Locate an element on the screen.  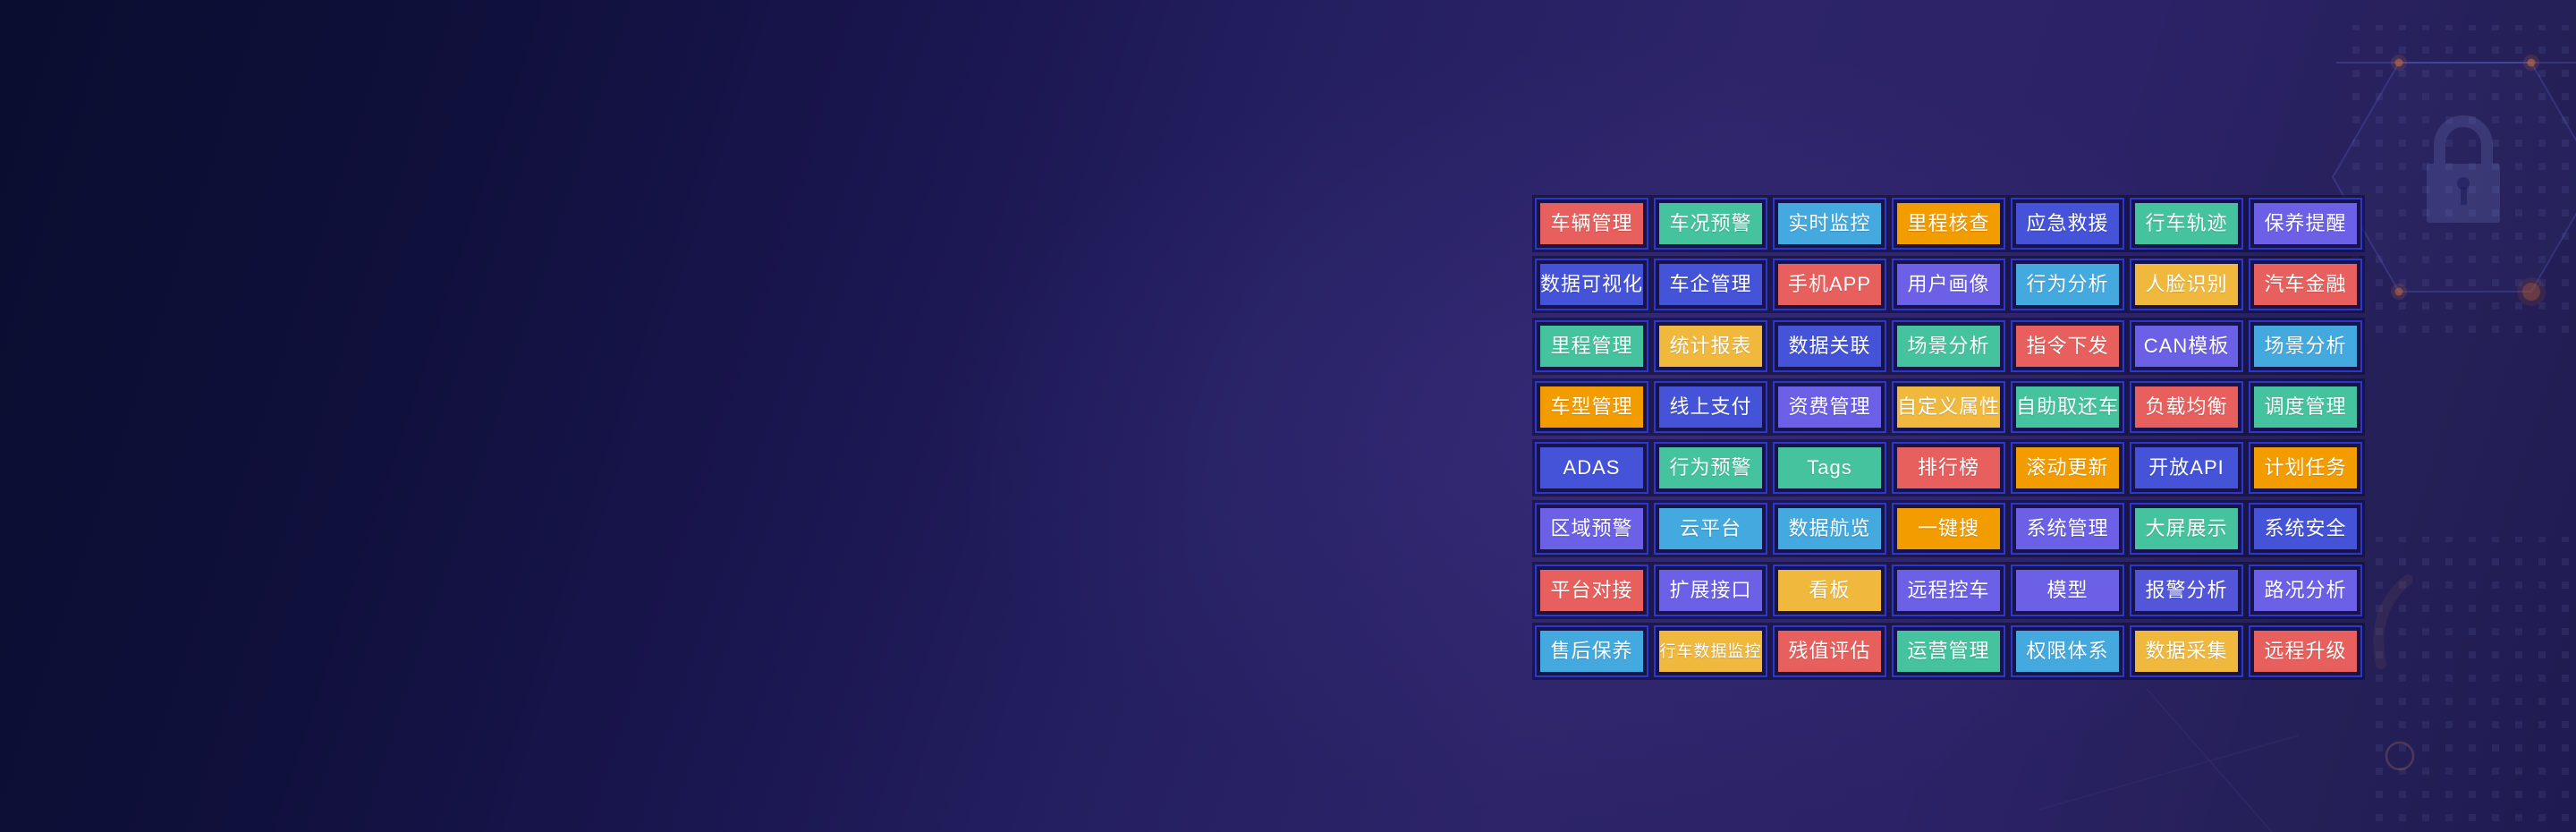
feature-tile: 调度管理 is located at coordinates (2305, 406).